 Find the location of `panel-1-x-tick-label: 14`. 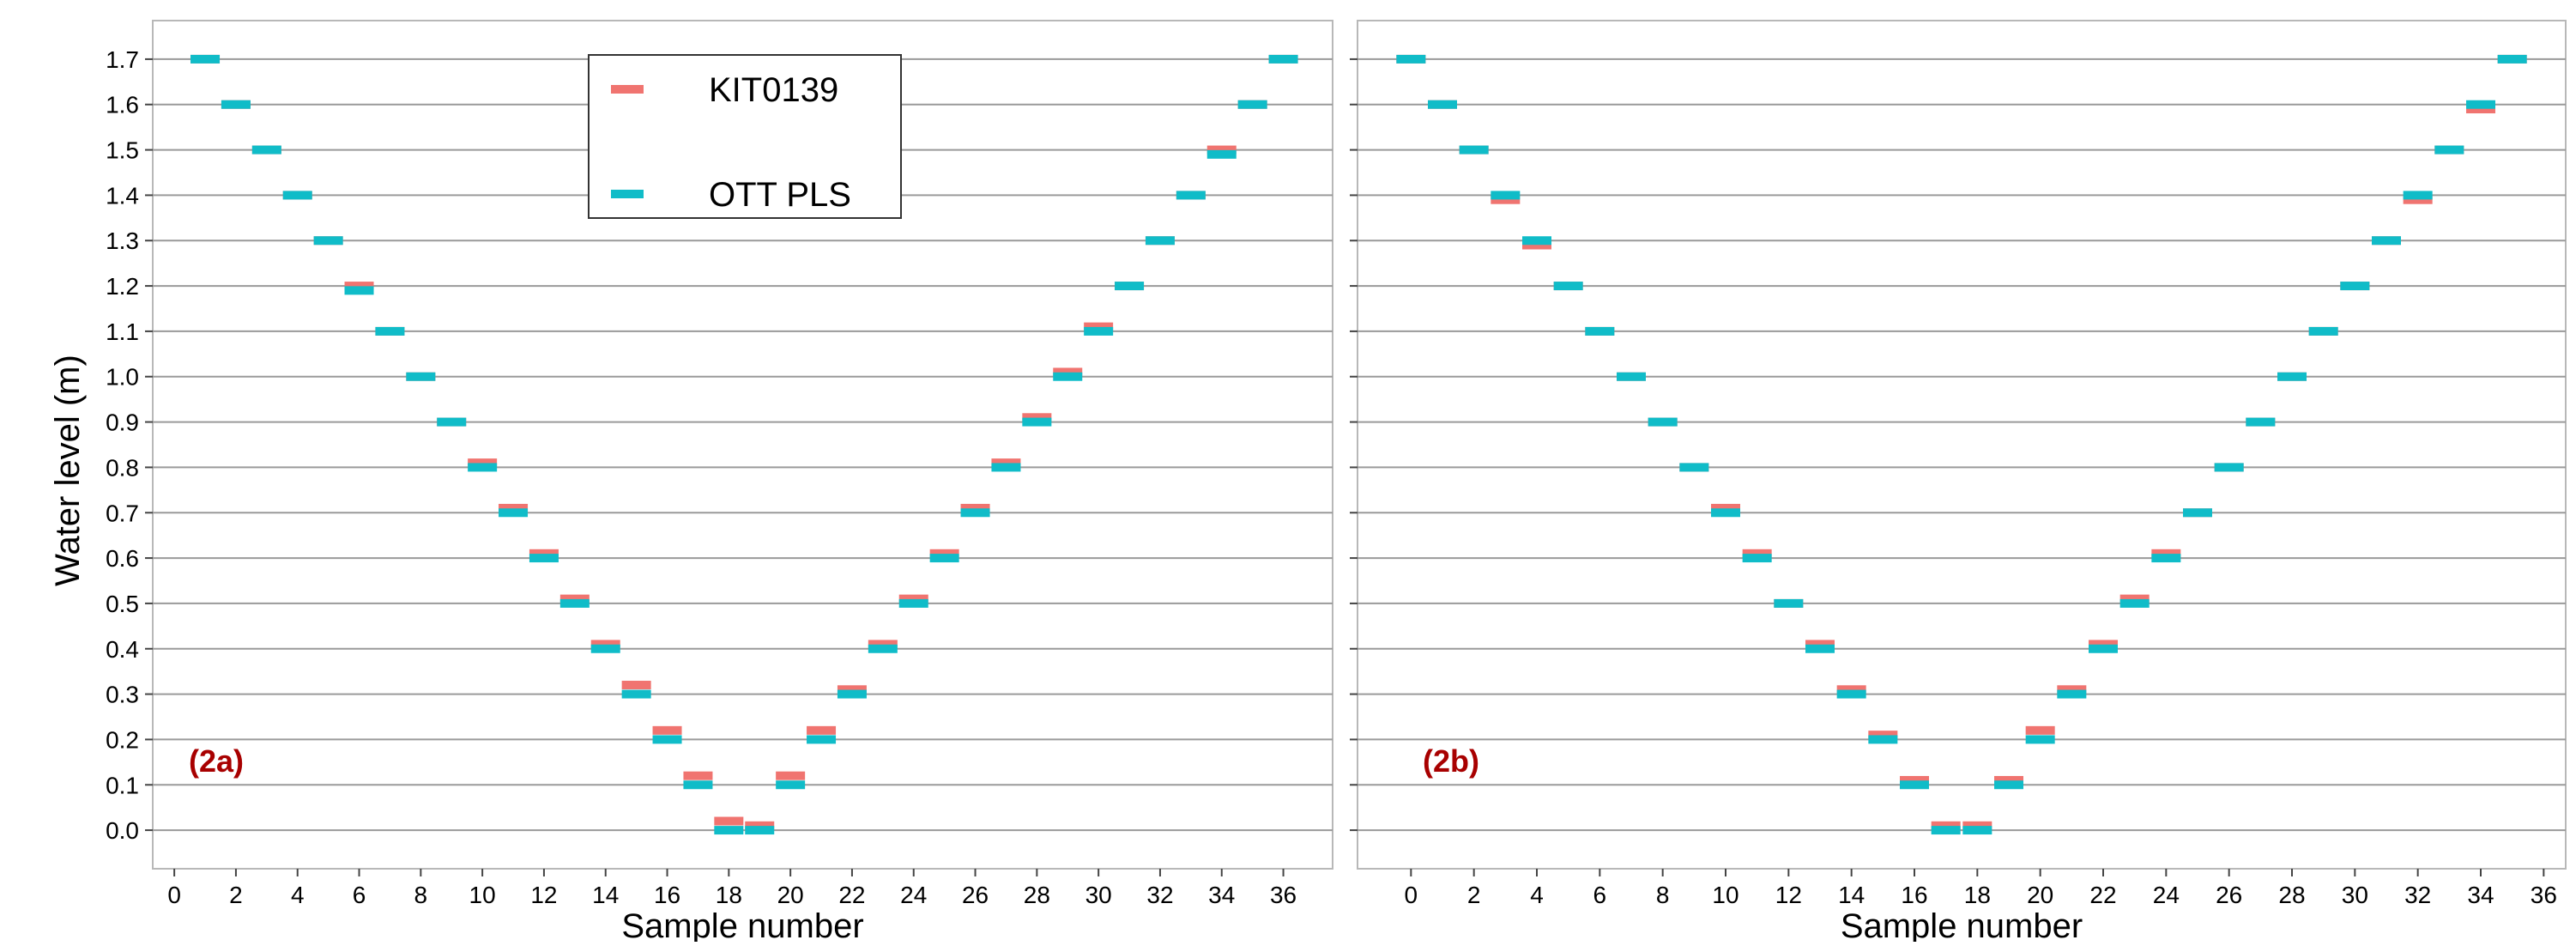

panel-1-x-tick-label: 14 is located at coordinates (605, 895).